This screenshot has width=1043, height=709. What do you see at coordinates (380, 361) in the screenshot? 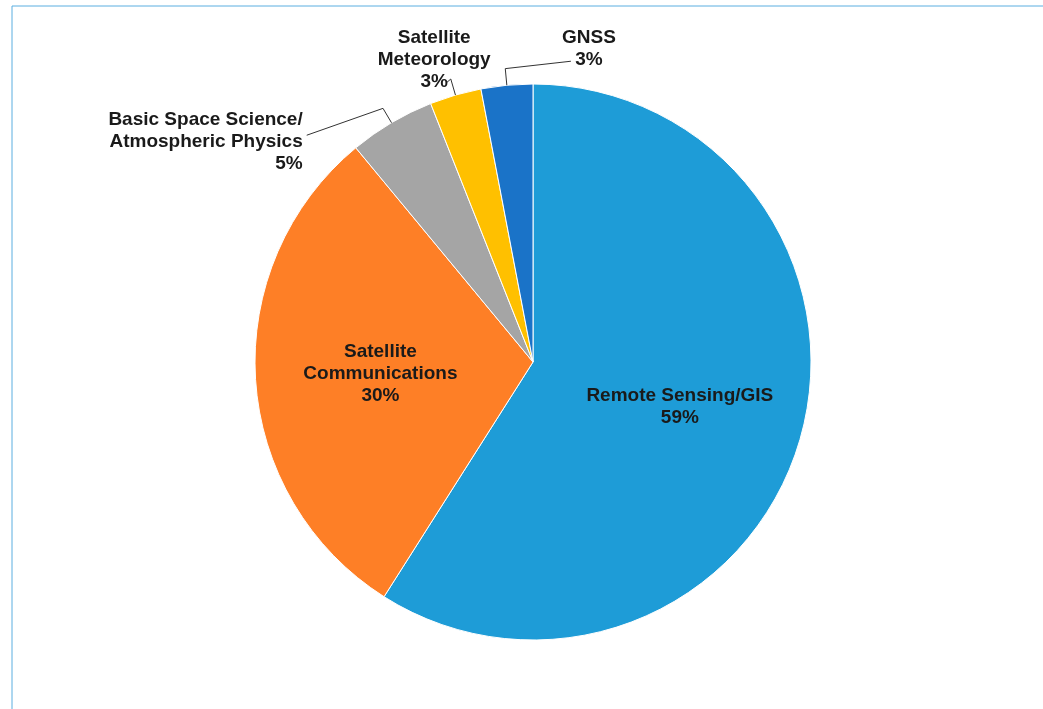
I see `slice-label: Satellite Communications` at bounding box center [380, 361].